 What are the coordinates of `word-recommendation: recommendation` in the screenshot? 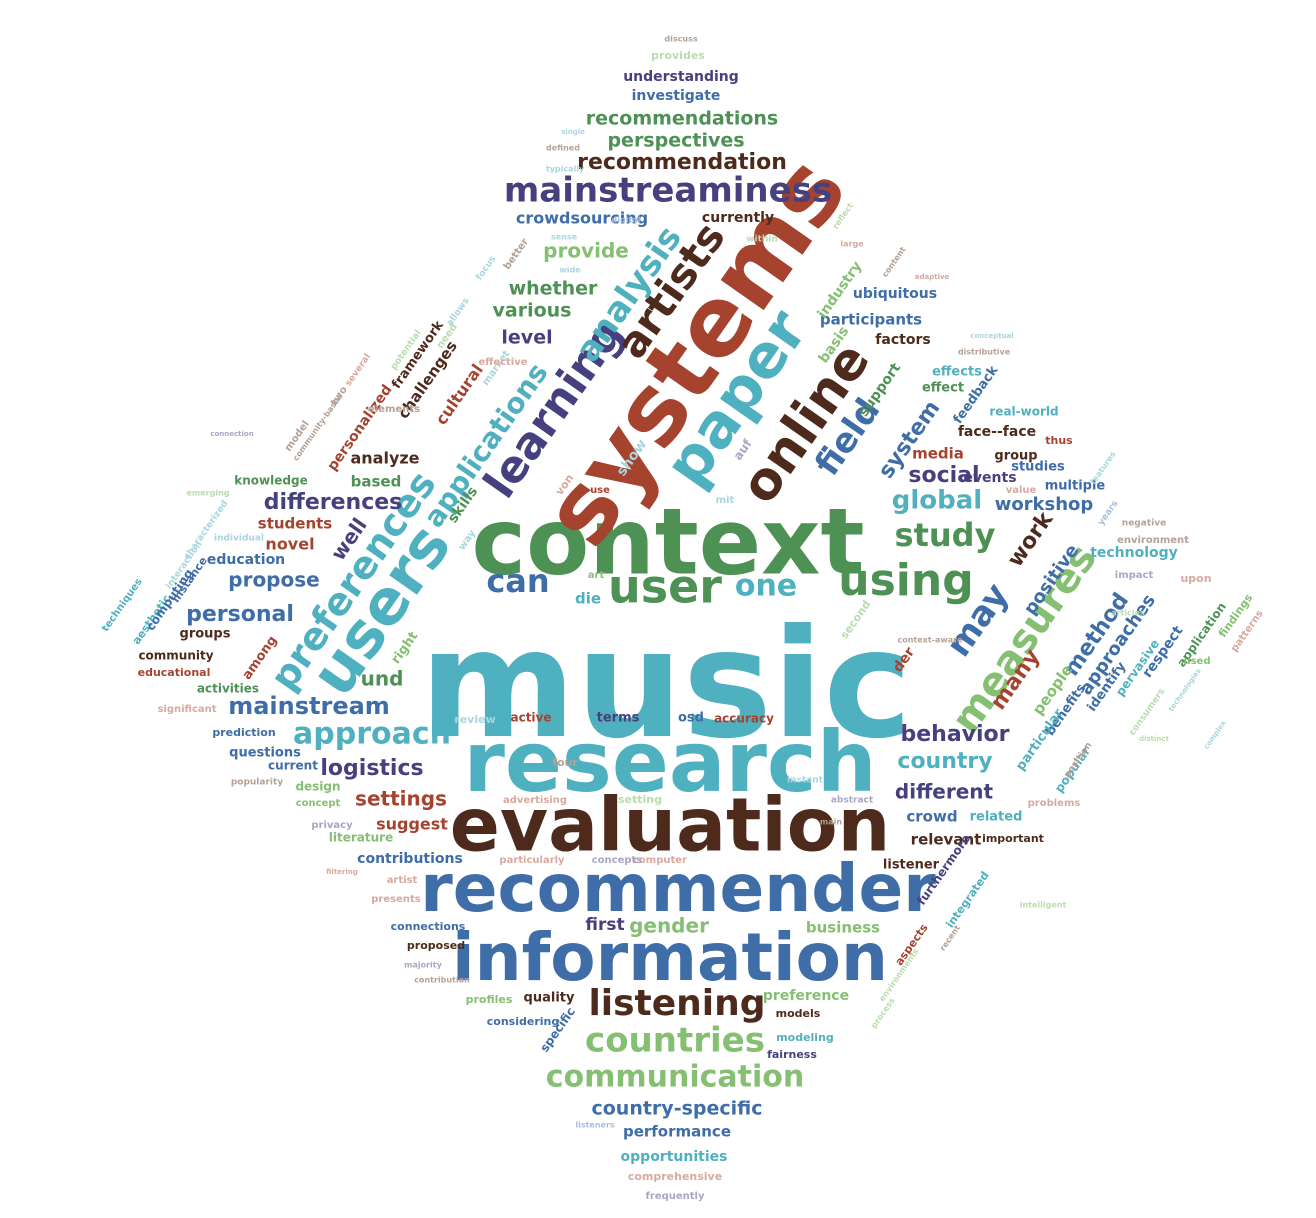 It's located at (682, 162).